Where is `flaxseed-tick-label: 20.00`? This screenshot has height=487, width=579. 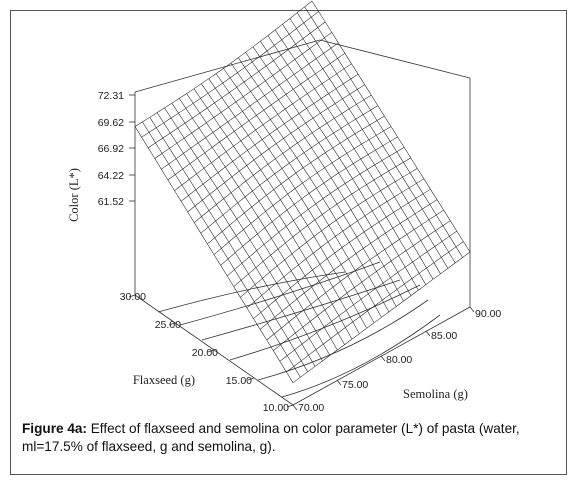
flaxseed-tick-label: 20.00 is located at coordinates (205, 353).